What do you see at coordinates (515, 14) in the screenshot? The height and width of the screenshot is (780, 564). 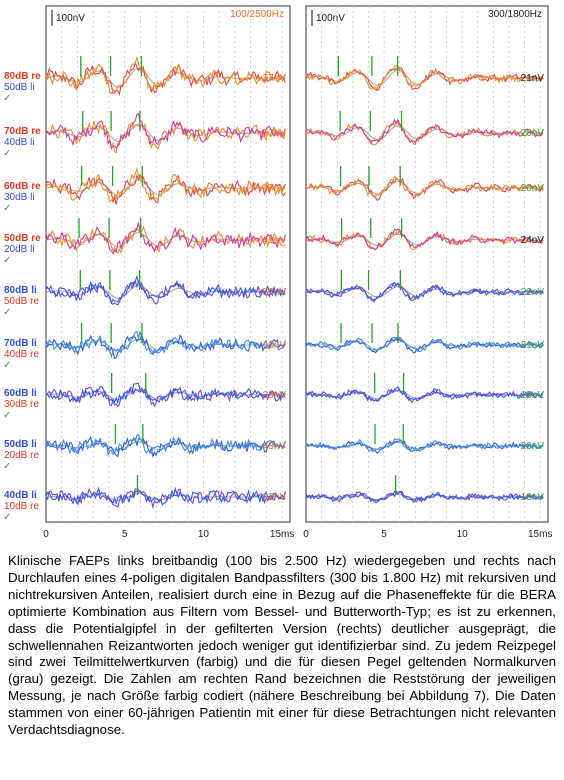 I see `filter-label: 300/1800Hz` at bounding box center [515, 14].